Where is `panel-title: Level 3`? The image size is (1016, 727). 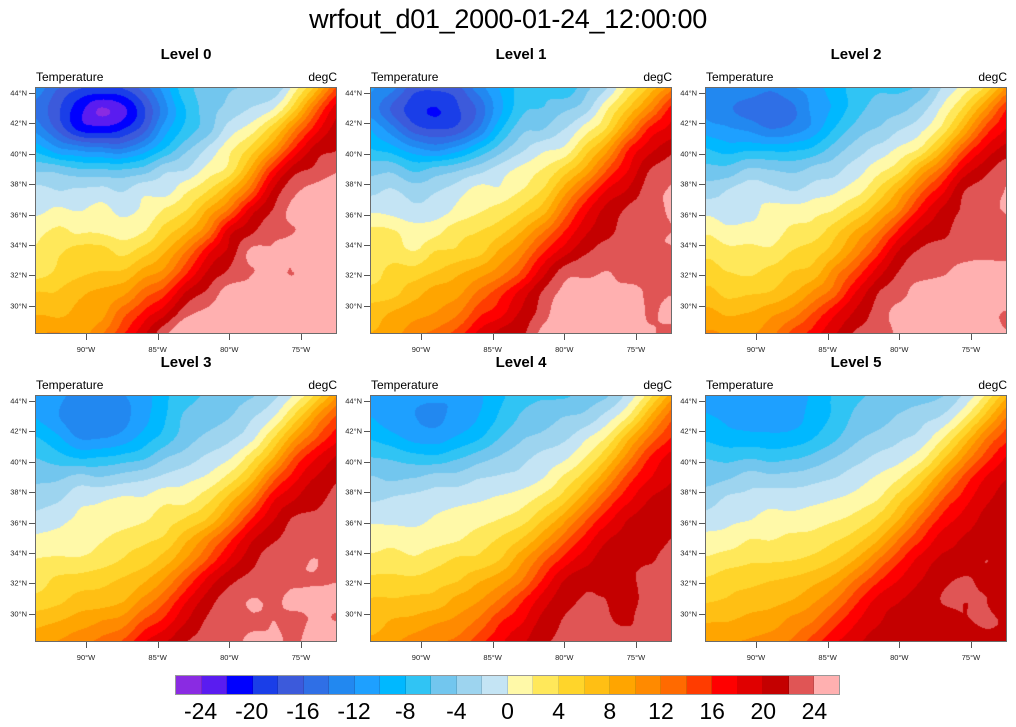
panel-title: Level 3 is located at coordinates (186, 362).